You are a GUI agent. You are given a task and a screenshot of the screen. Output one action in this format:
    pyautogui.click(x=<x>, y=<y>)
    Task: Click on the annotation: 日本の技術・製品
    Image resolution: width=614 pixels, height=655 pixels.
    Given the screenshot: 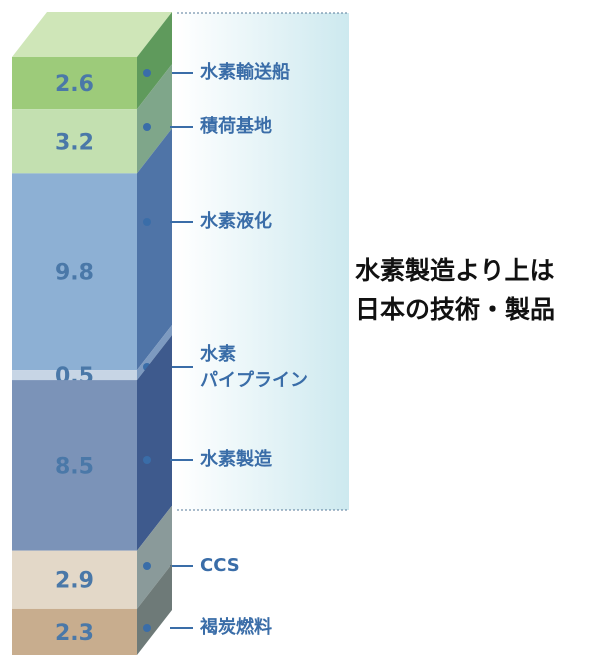 What is the action you would take?
    pyautogui.click(x=455, y=309)
    